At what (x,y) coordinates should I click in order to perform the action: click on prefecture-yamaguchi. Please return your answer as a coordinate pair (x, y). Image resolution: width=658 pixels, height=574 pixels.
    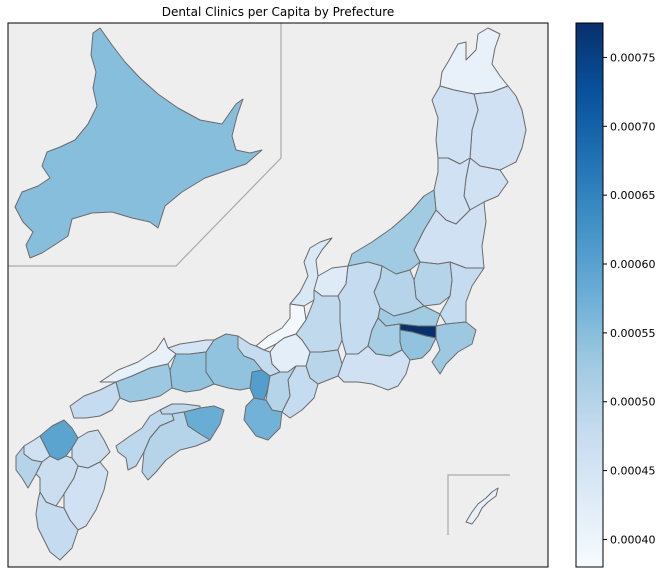
    Looking at the image, I should click on (95, 400).